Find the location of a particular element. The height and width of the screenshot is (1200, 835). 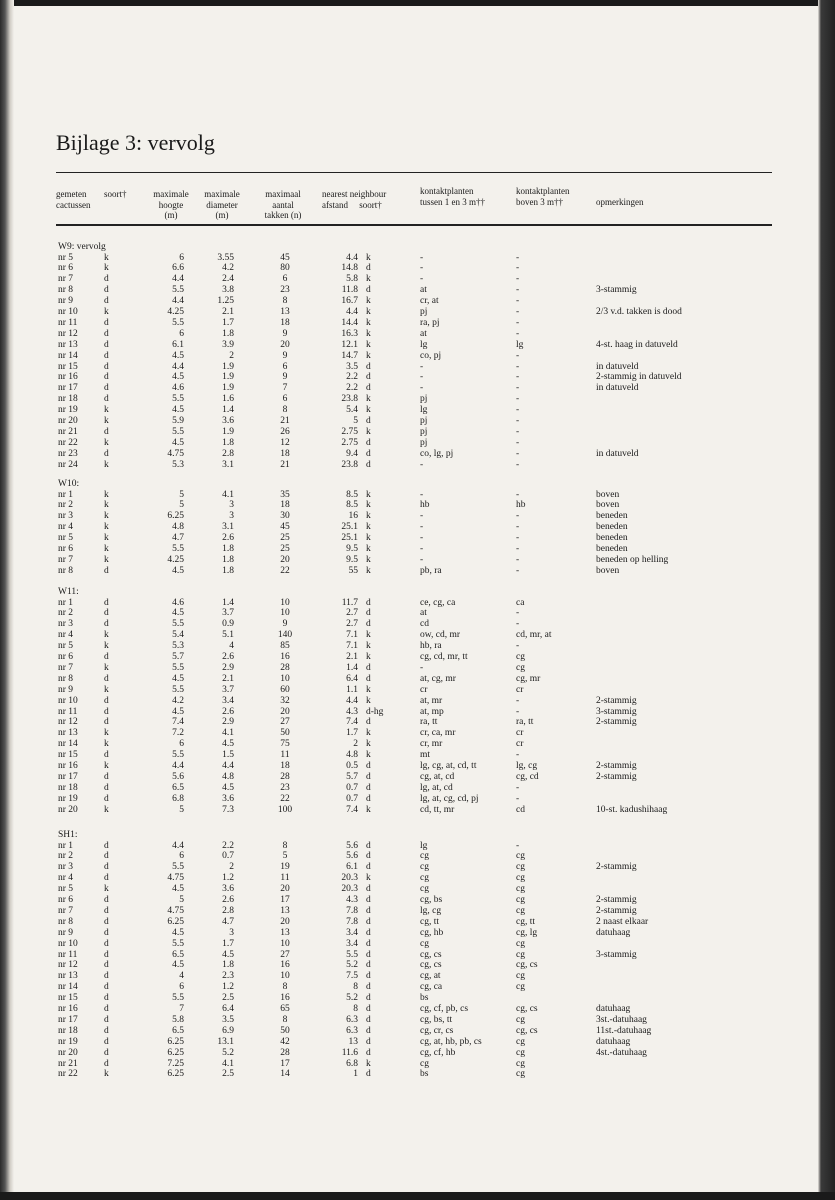

row-kontakt-1-3m: at is located at coordinates (423, 333).